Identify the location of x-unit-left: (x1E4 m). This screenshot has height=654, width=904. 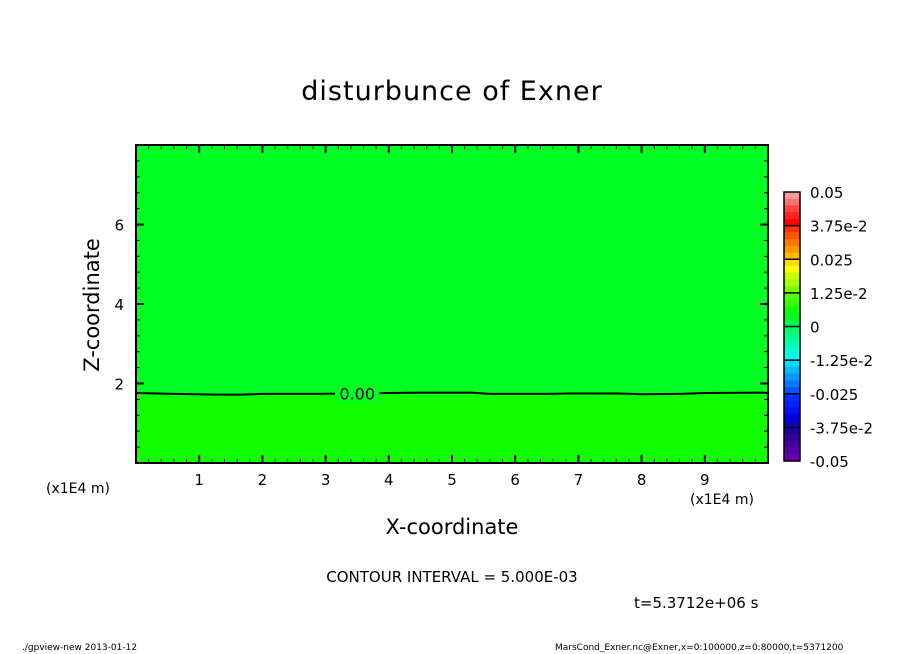
(78, 489).